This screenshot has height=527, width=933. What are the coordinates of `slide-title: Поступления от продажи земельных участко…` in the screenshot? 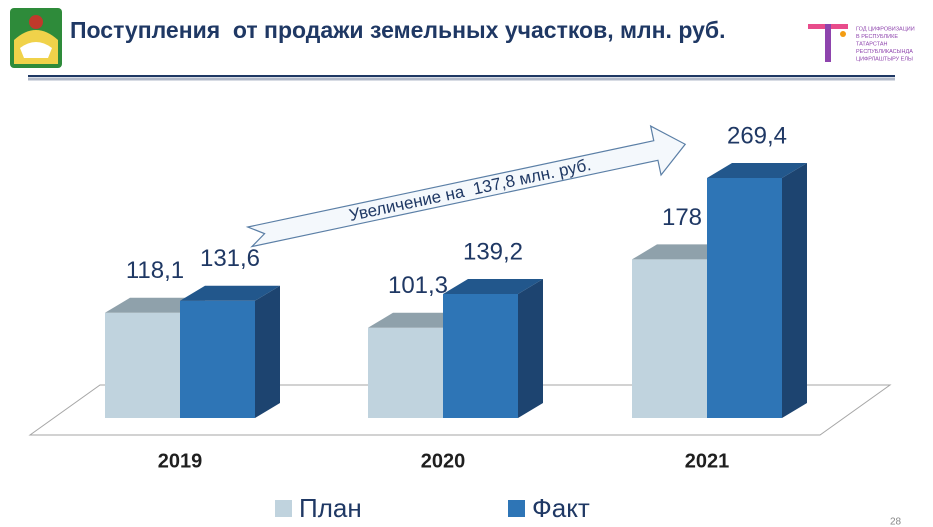 It's located at (397, 30).